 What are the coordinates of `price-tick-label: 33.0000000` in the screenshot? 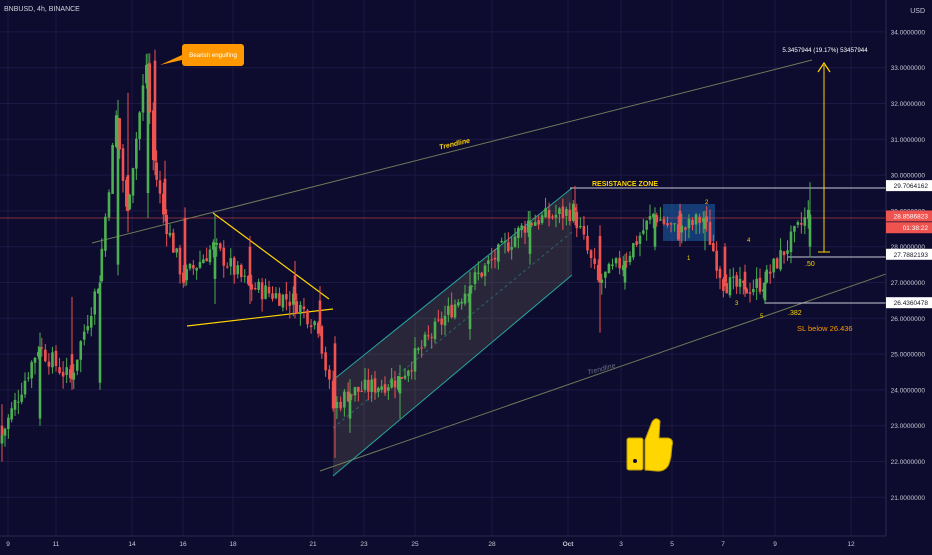 It's located at (908, 68).